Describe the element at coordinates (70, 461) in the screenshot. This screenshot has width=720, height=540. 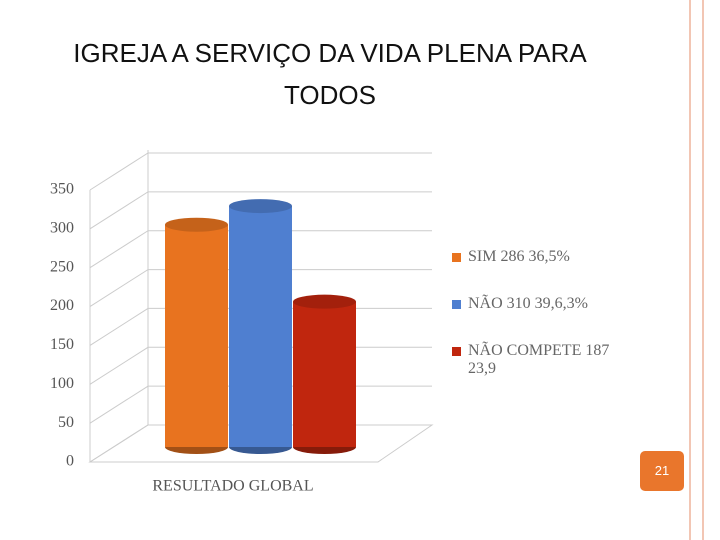
I see `y-tick-label: 0` at that location.